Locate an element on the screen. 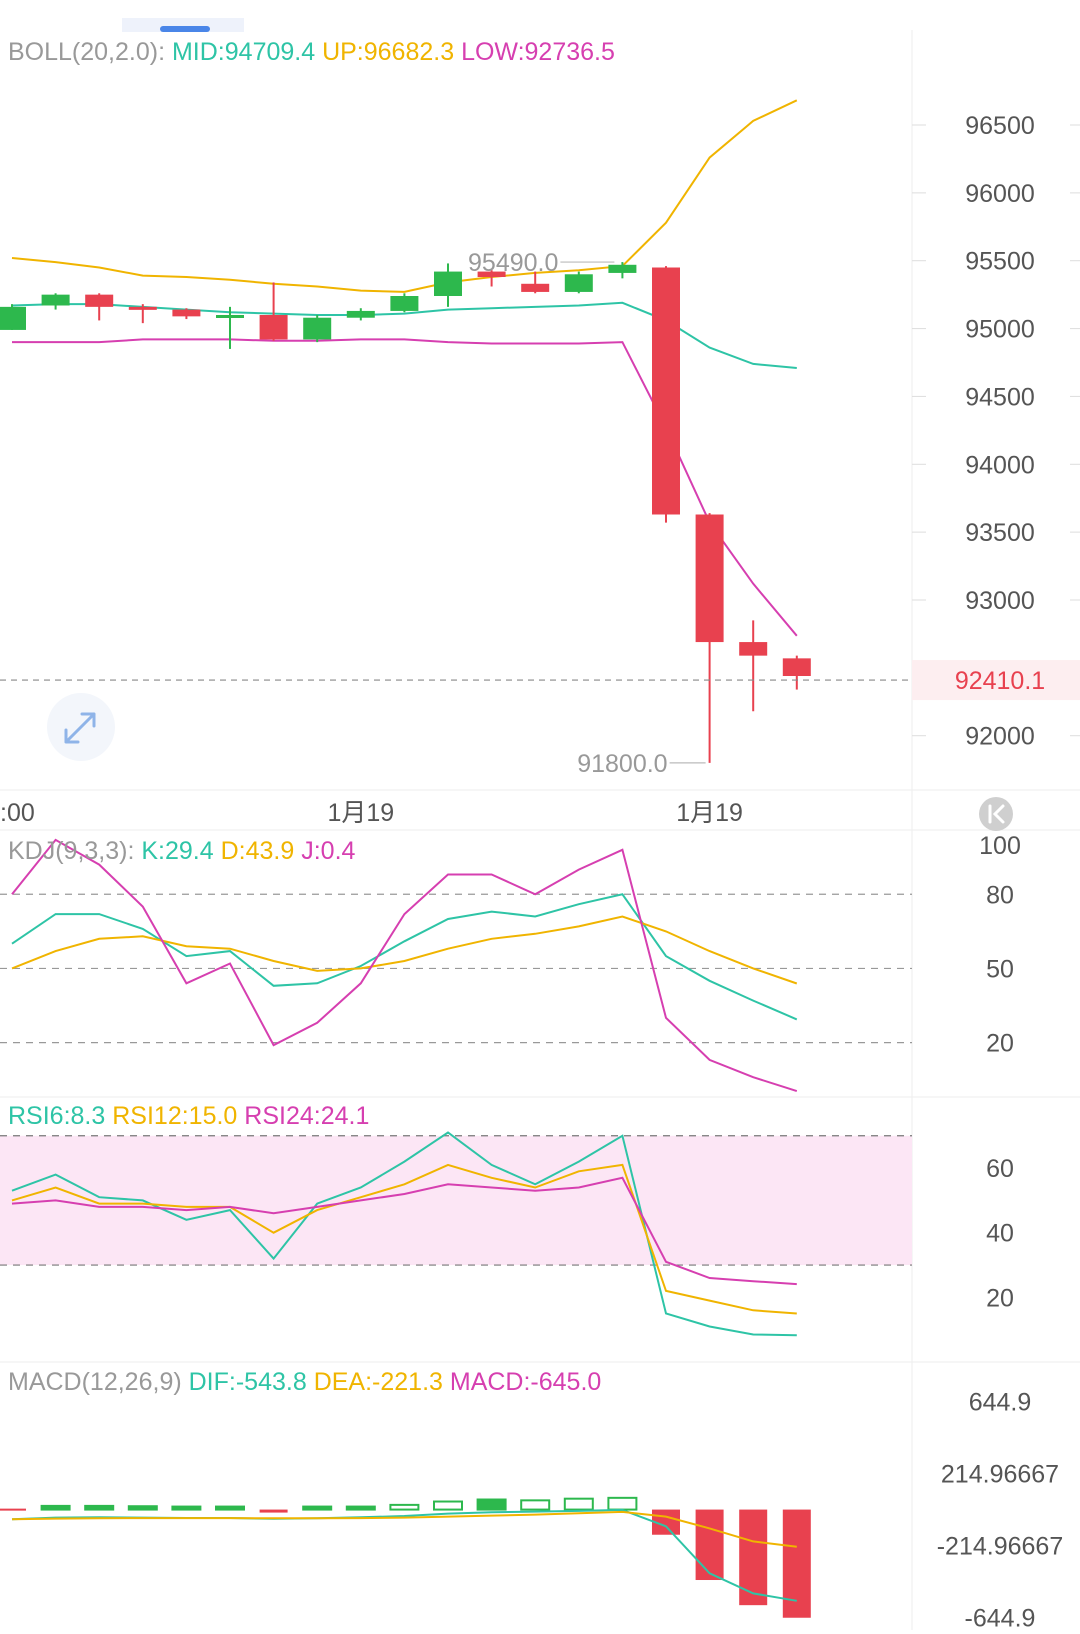 The height and width of the screenshot is (1634, 1080). legend-item-upper: D:43.9 is located at coordinates (261, 851).